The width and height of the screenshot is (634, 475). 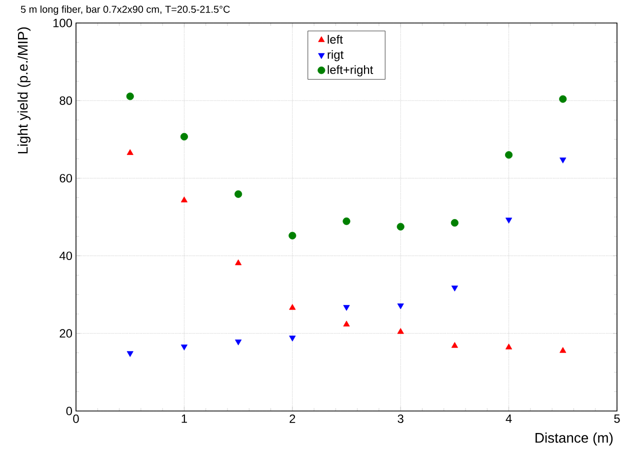 What do you see at coordinates (125, 10) in the screenshot?
I see `chart-title: 5 m long fiber, bar 0.7x2x90 cm, T=20.5-21.5°C` at bounding box center [125, 10].